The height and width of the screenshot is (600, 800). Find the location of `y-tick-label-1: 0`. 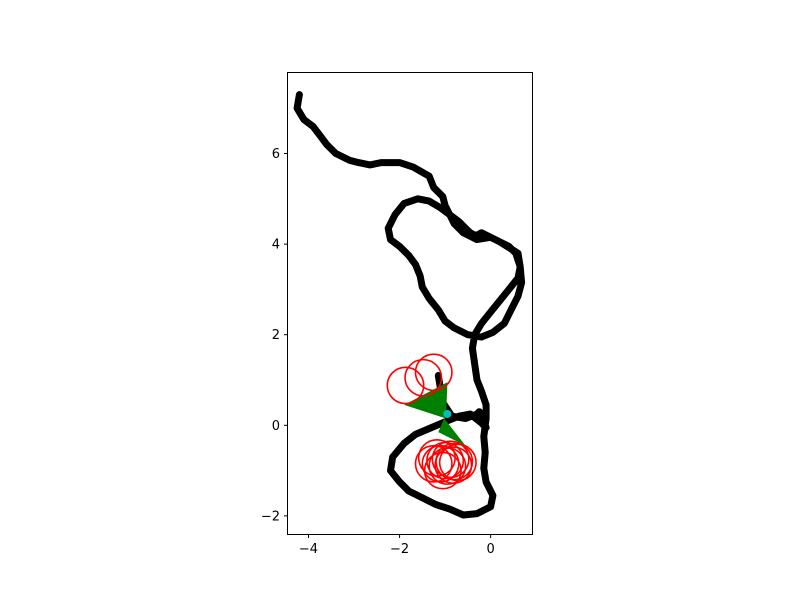

y-tick-label-1: 0 is located at coordinates (276, 426).